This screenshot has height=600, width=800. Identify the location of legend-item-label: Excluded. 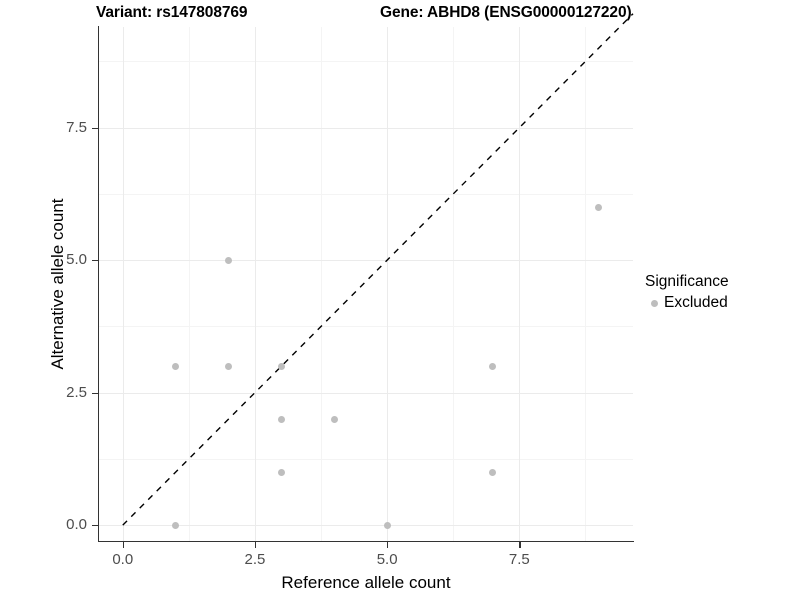
(696, 302).